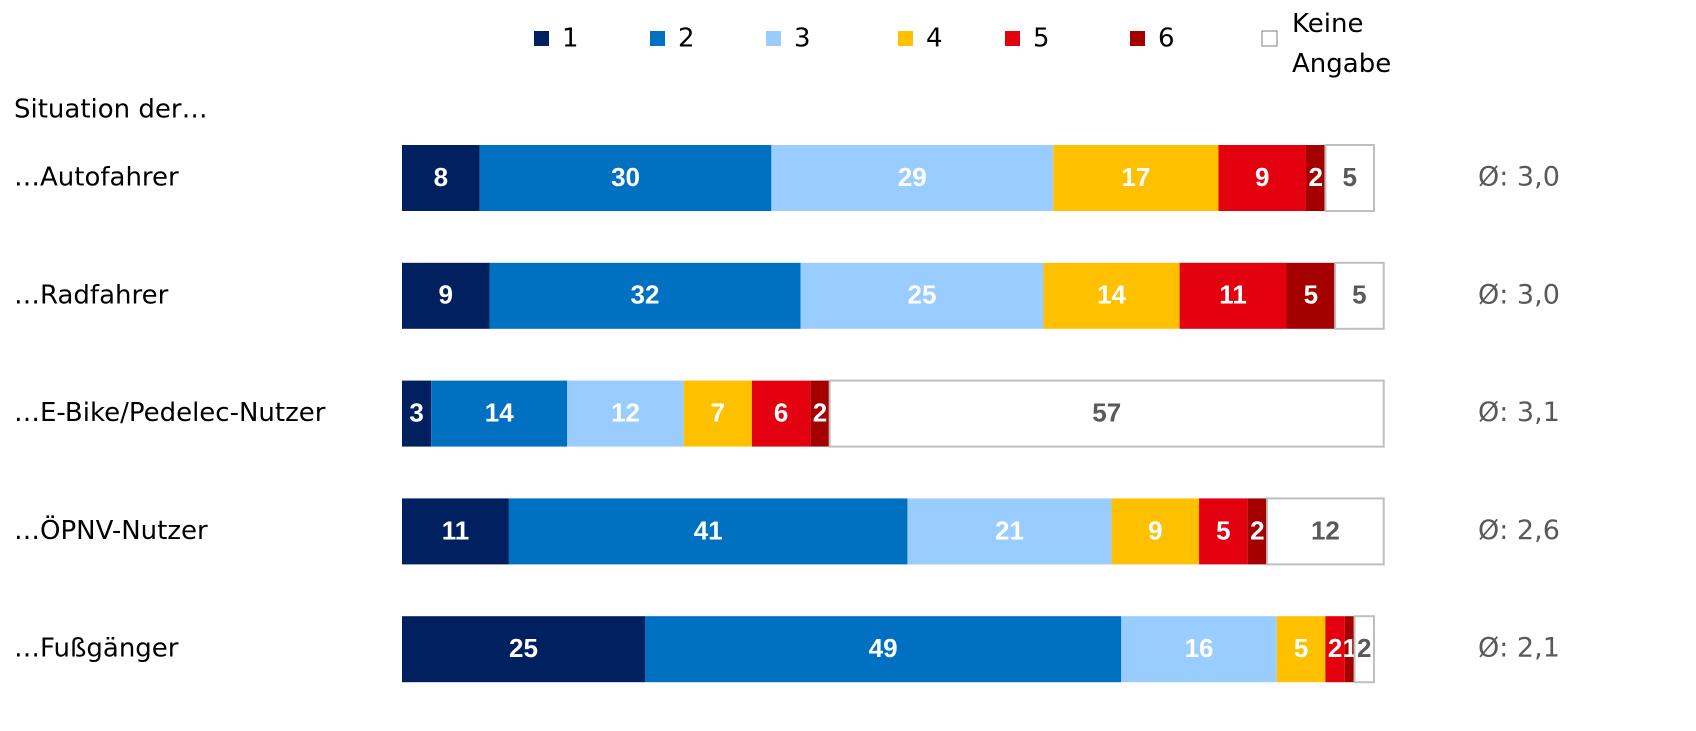 The width and height of the screenshot is (1696, 731). Describe the element at coordinates (1327, 24) in the screenshot. I see `legend-label-line: Keine` at that location.